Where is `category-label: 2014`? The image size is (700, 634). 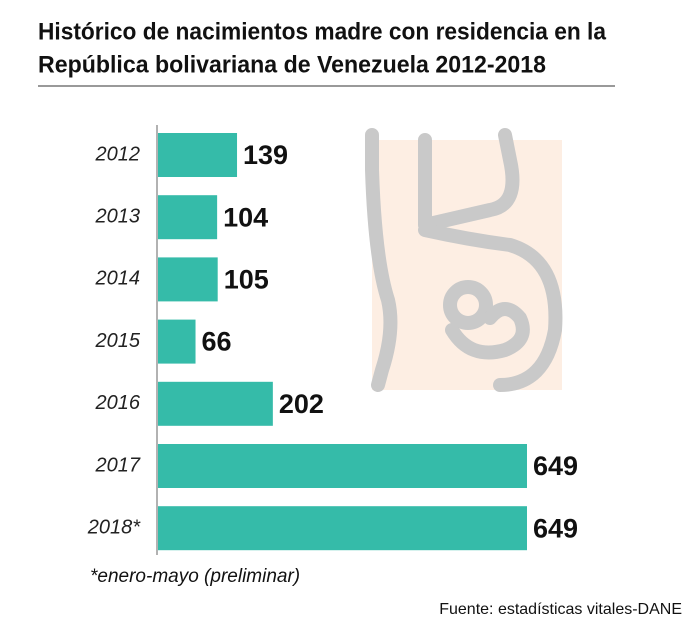 category-label: 2014 is located at coordinates (118, 279).